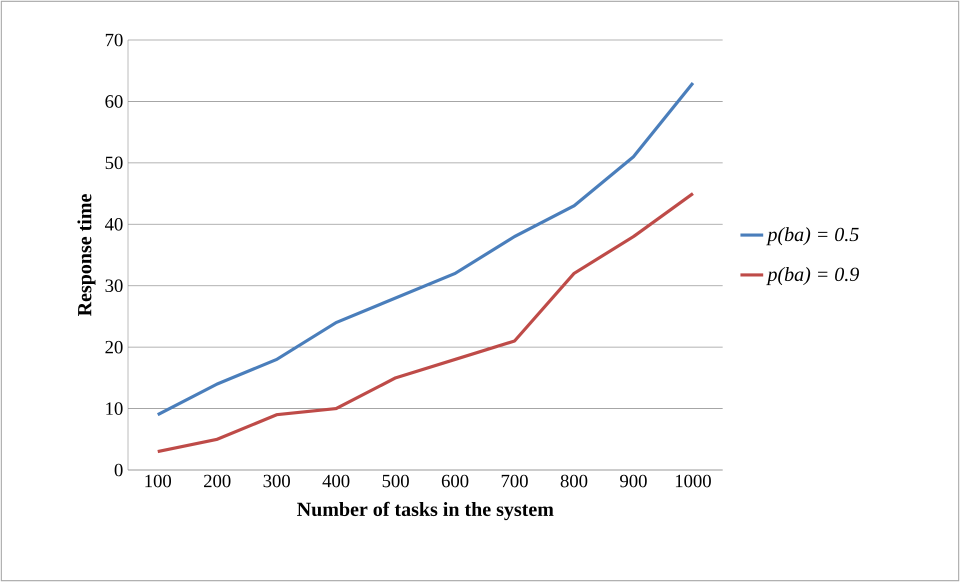 This screenshot has width=960, height=582. I want to click on y-tick-label: 50, so click(114, 163).